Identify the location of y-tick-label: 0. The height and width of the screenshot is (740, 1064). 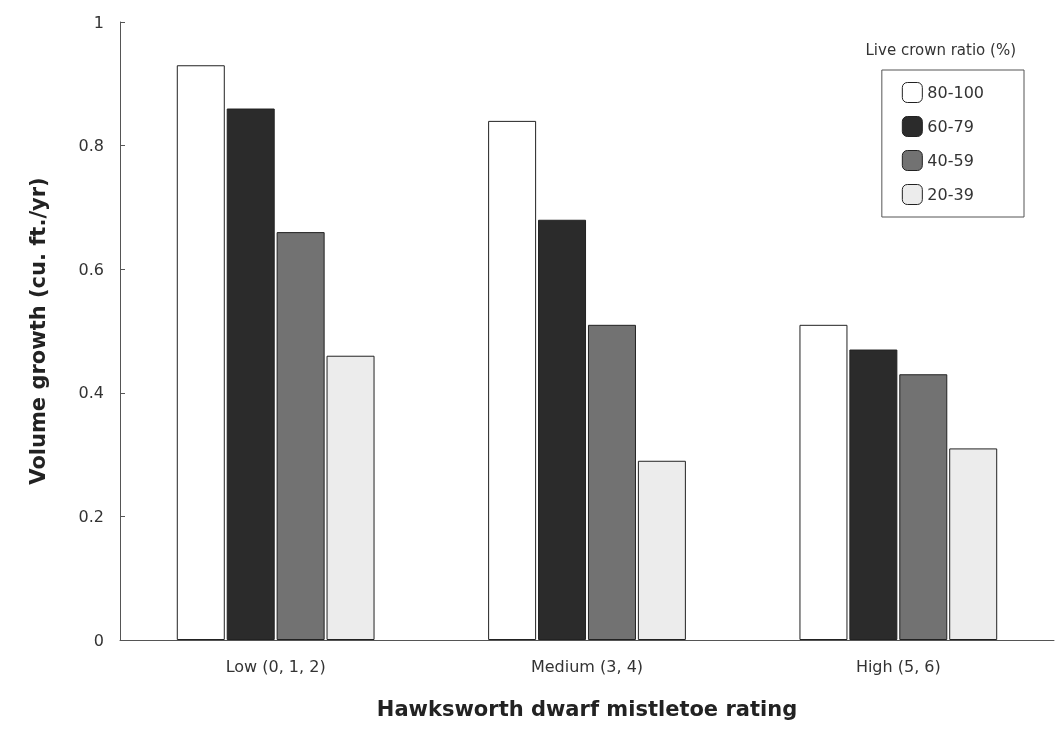
(98, 640).